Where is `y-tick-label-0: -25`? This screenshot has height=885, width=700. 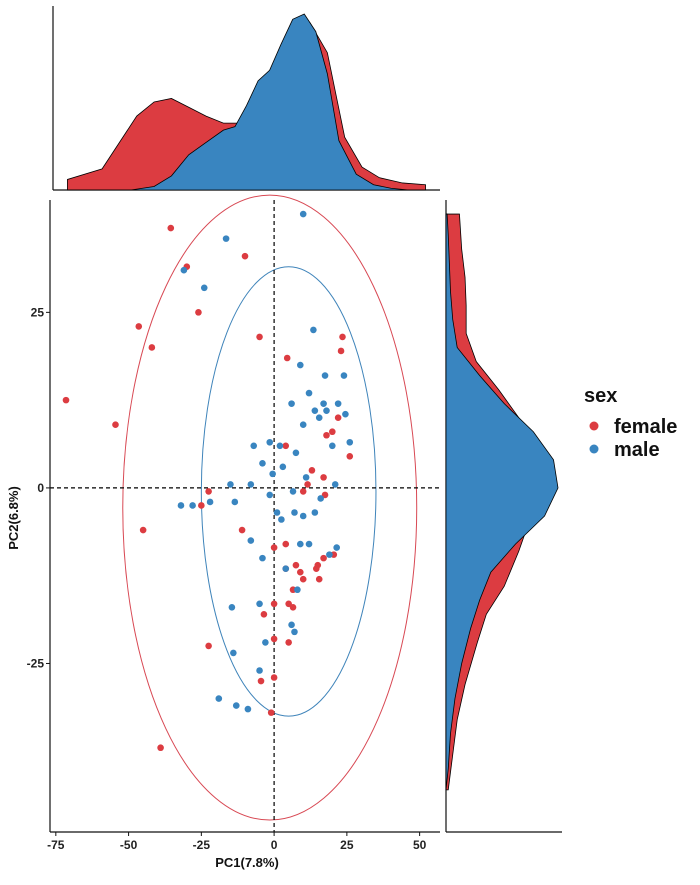 y-tick-label-0: -25 is located at coordinates (36, 663).